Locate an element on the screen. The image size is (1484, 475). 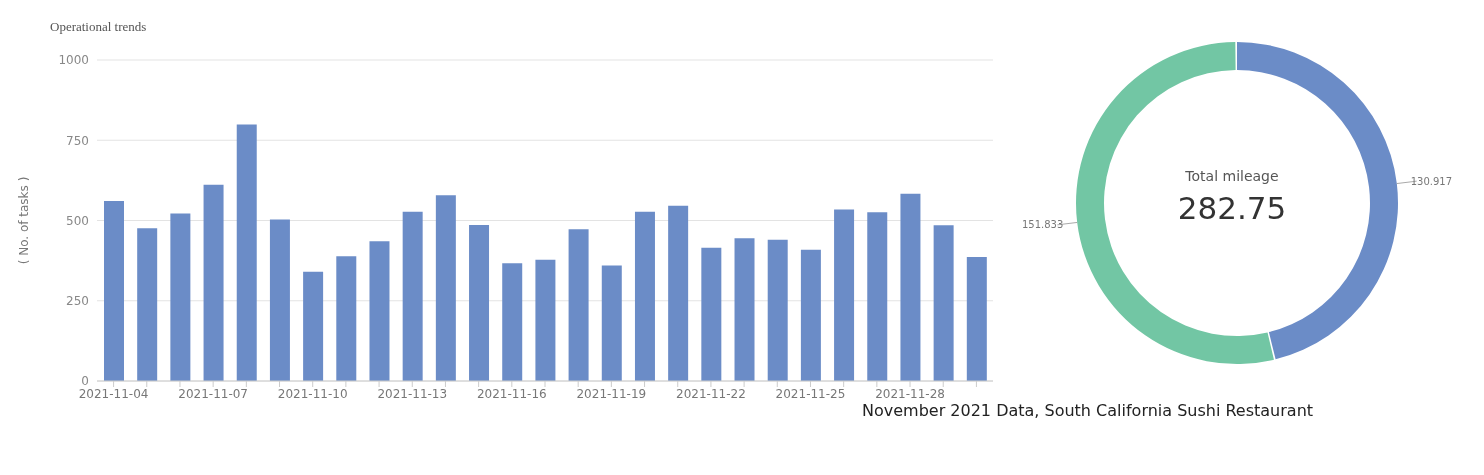
x-tick-label: 2021-11-25 is located at coordinates (810, 393).